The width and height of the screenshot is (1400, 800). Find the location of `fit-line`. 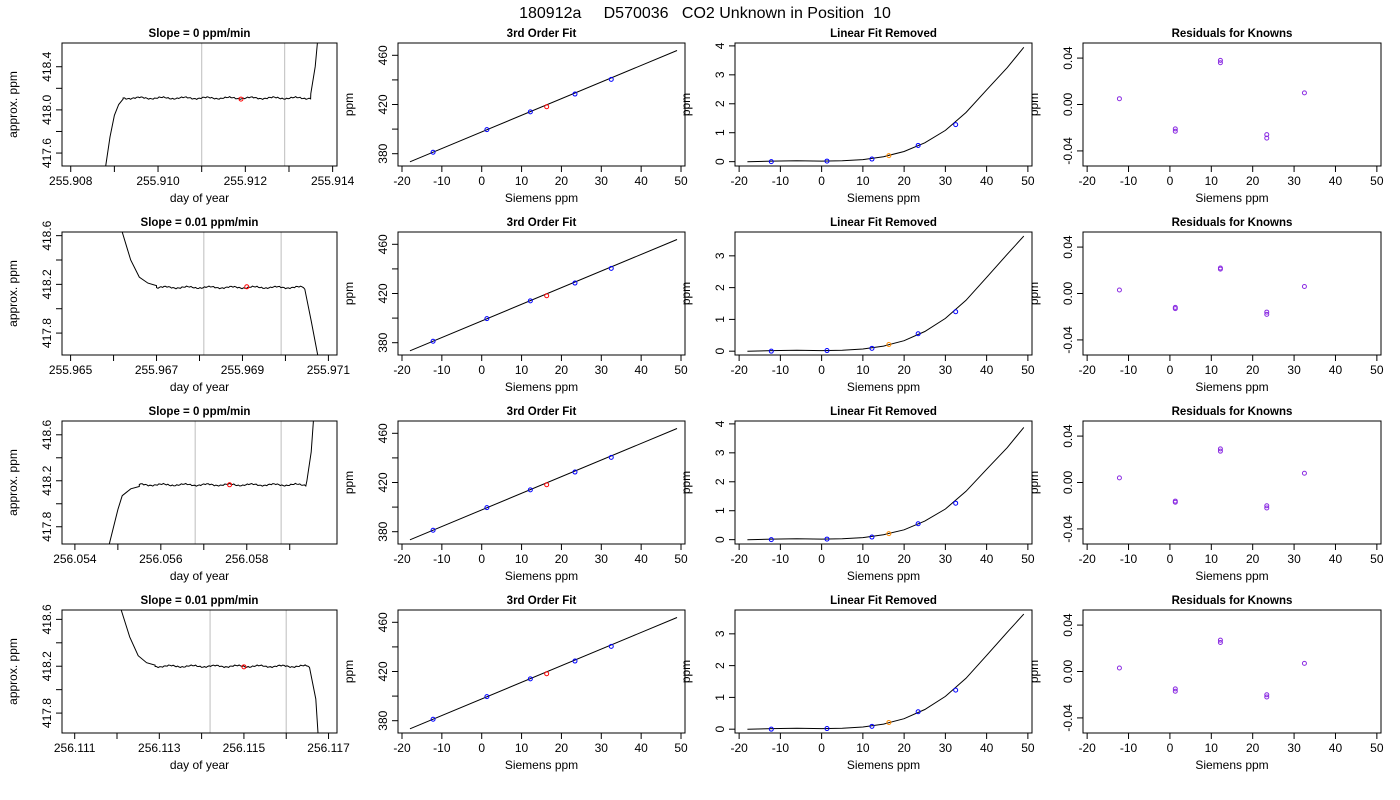

fit-line is located at coordinates (543, 106).